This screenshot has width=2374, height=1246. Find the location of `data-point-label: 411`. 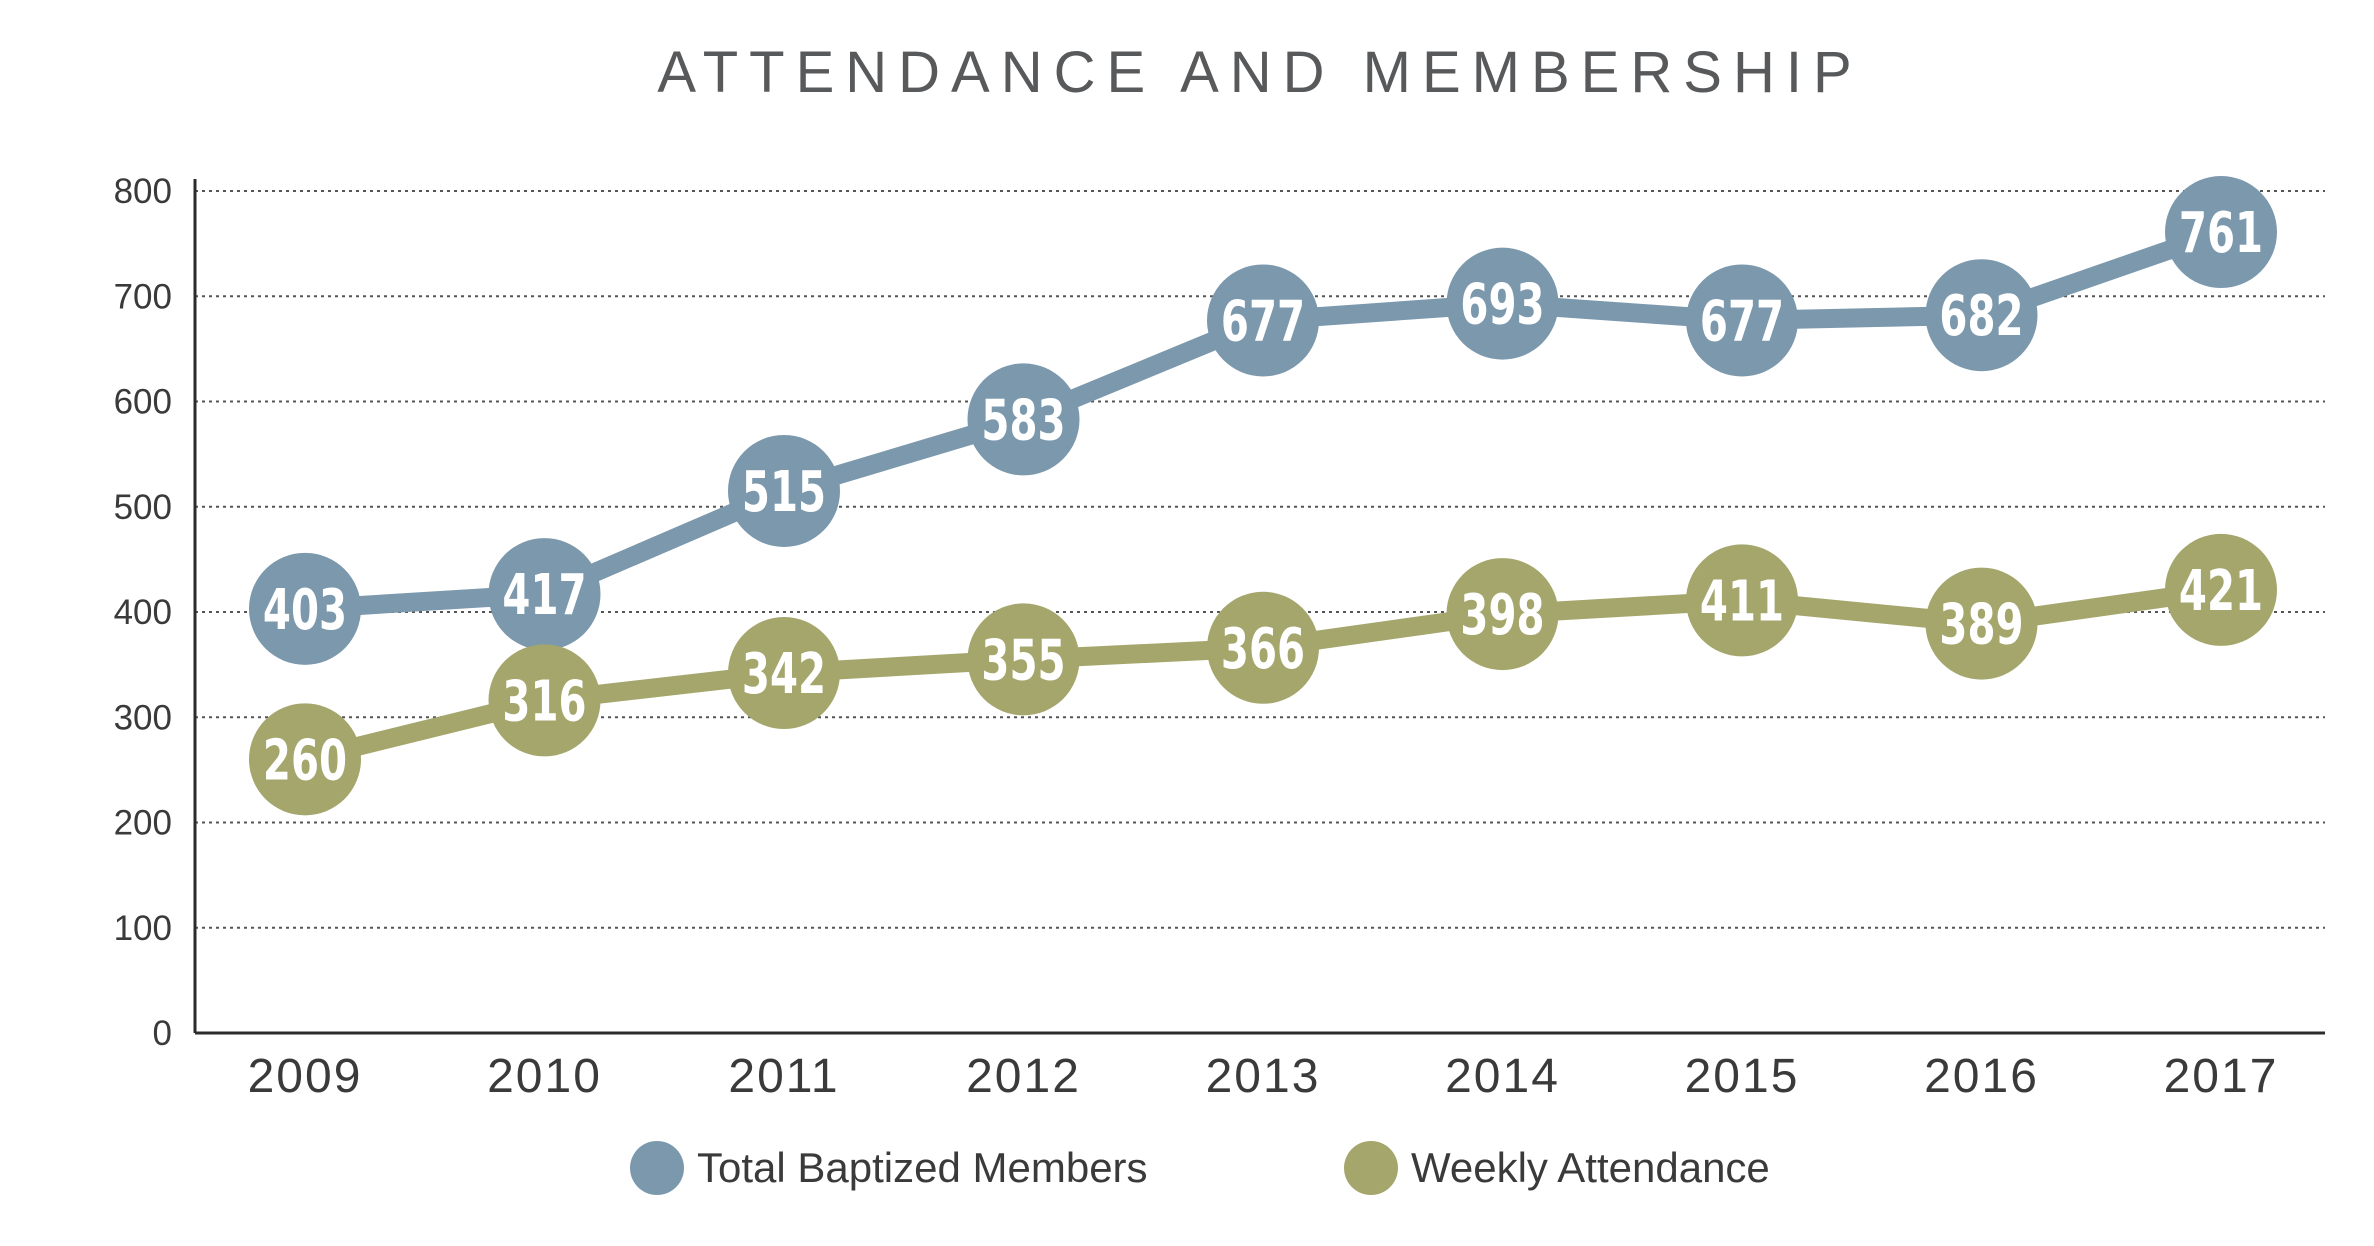

data-point-label: 411 is located at coordinates (1742, 601).